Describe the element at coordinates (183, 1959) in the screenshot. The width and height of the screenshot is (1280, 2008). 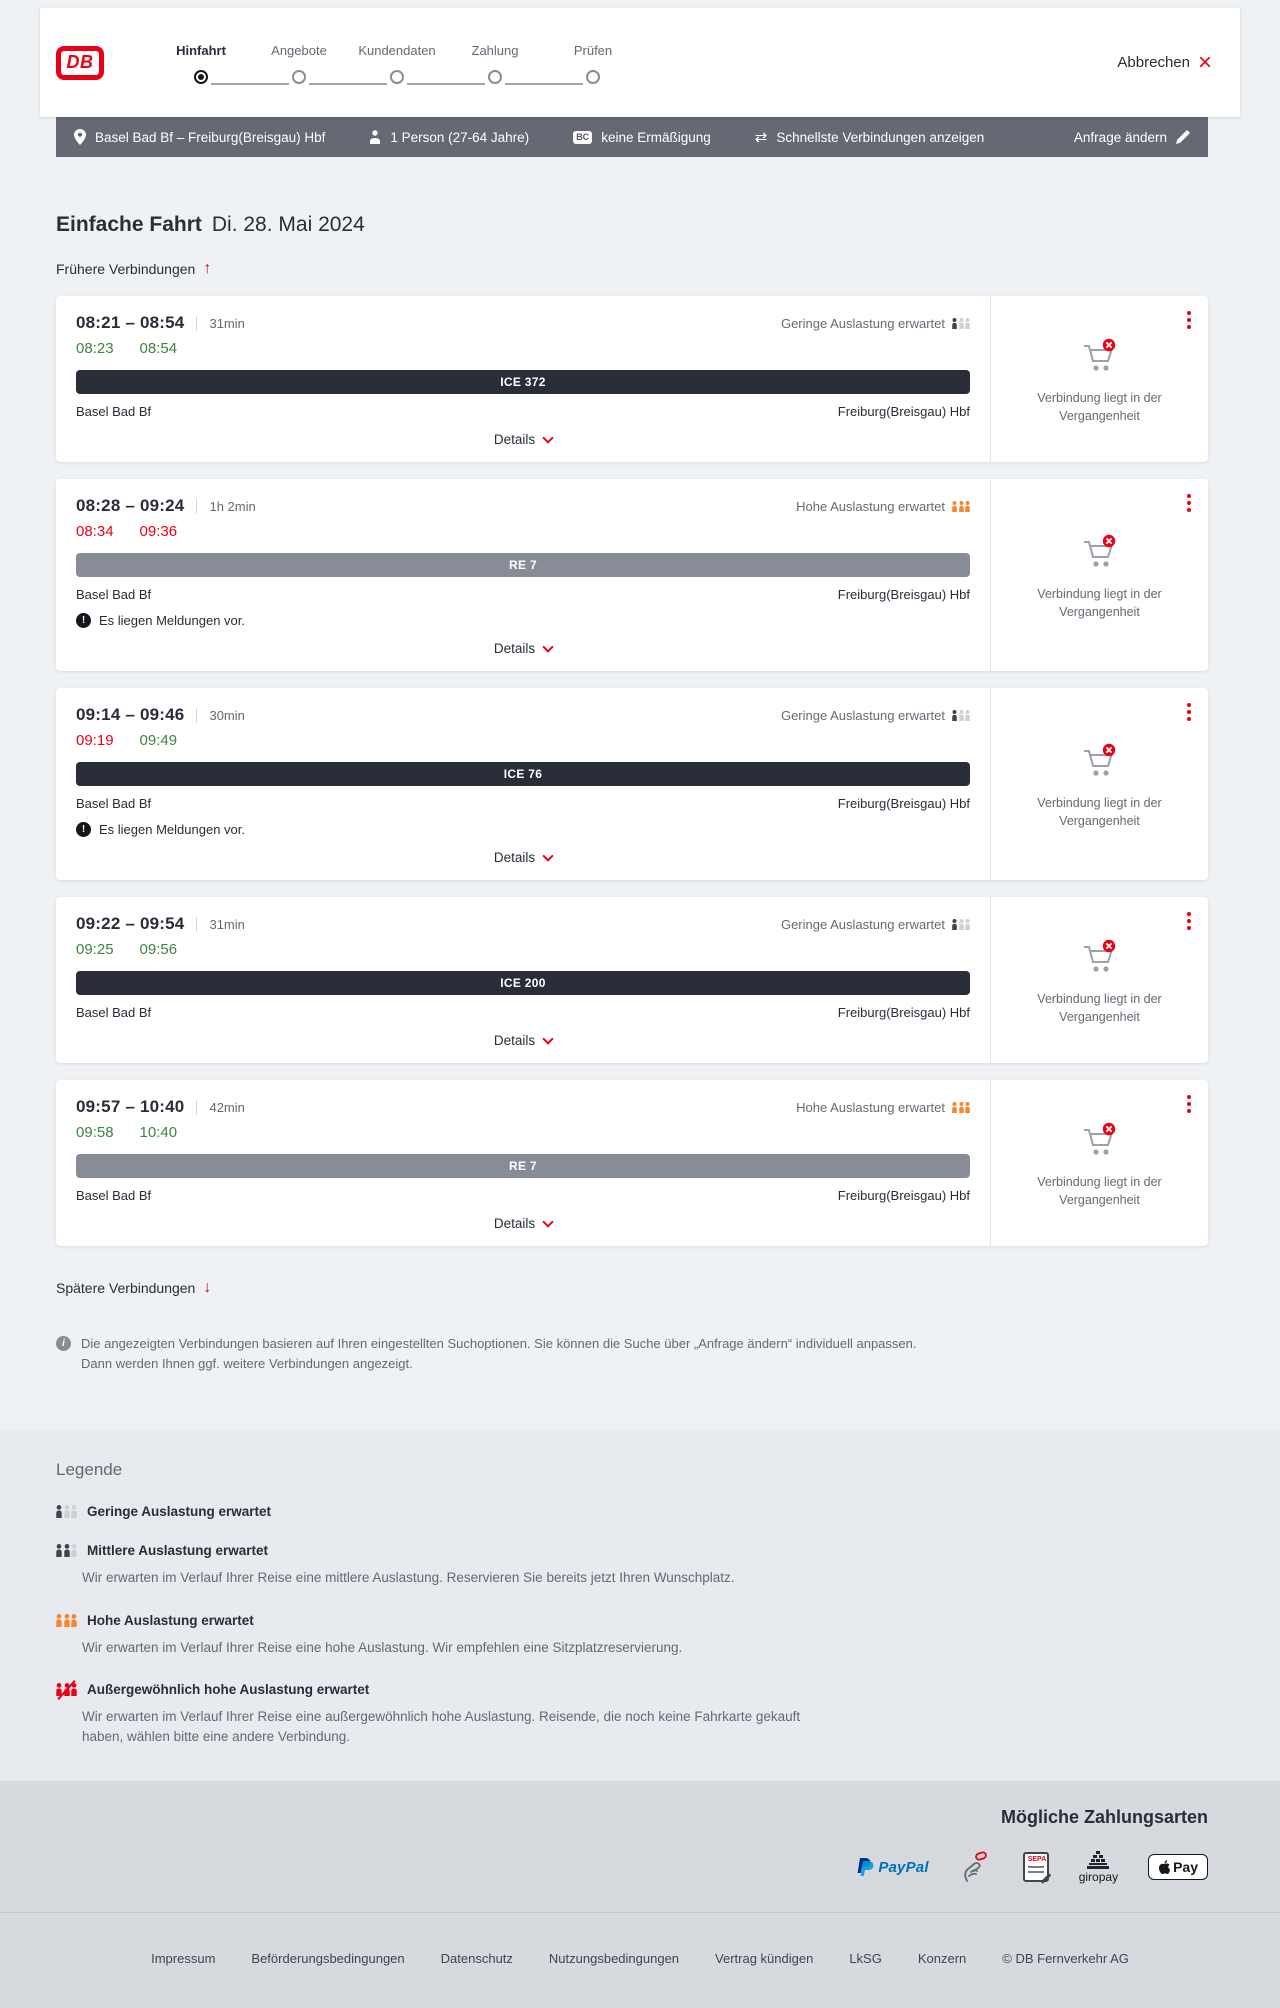
I see `footer-link-impressum: Impressum` at that location.